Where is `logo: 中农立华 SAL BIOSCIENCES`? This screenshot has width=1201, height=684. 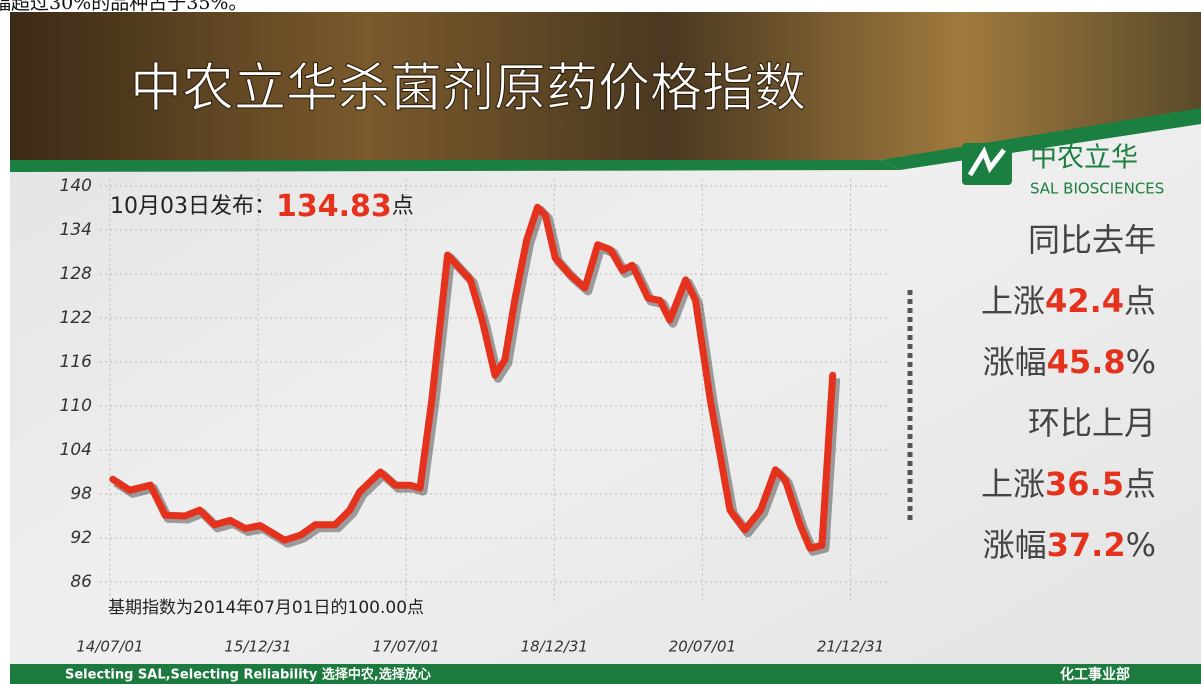
logo: 中农立华 SAL BIOSCIENCES is located at coordinates (1063, 170).